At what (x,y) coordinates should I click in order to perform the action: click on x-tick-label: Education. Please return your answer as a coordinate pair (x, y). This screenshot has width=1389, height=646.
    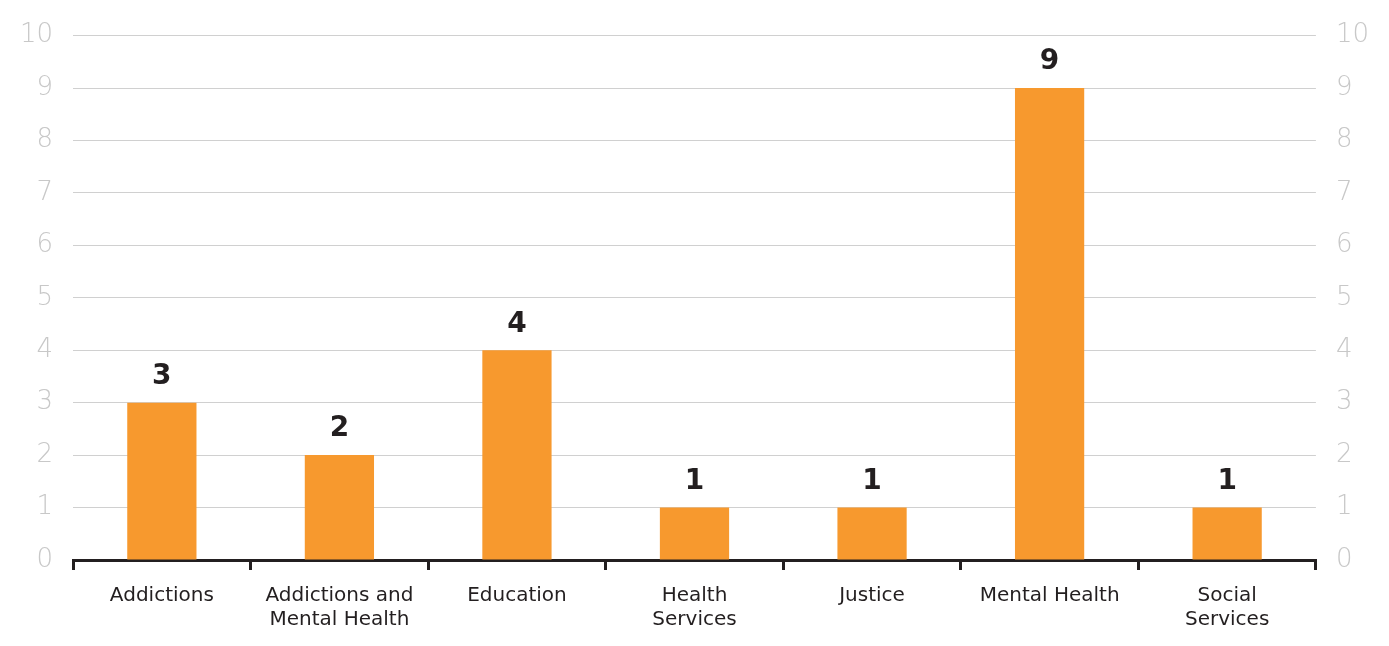
    Looking at the image, I should click on (517, 594).